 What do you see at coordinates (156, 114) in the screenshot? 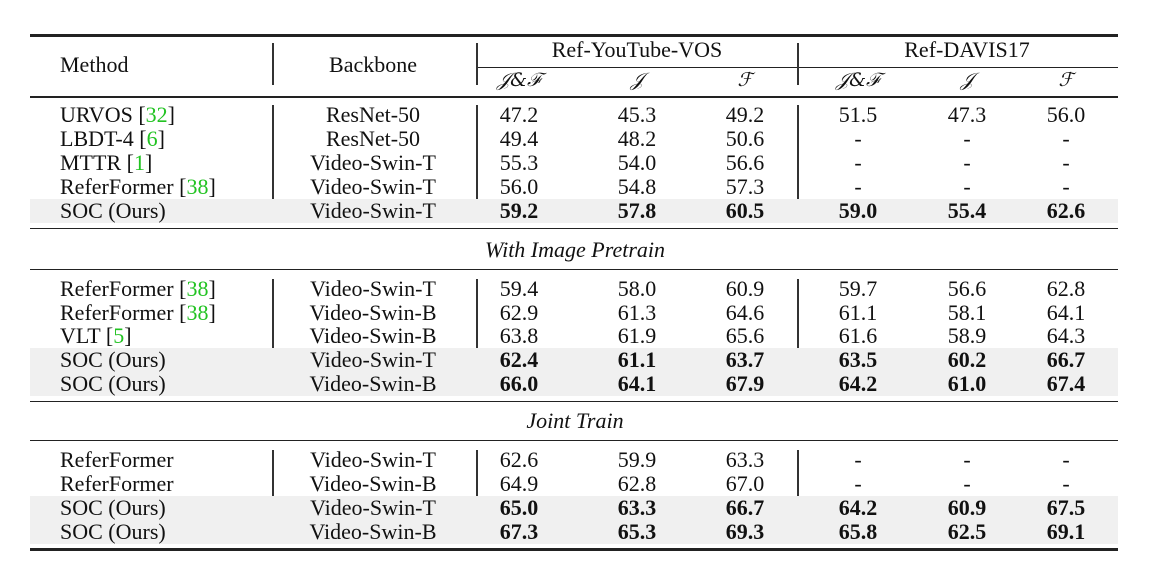
I see `citation-link: 32` at bounding box center [156, 114].